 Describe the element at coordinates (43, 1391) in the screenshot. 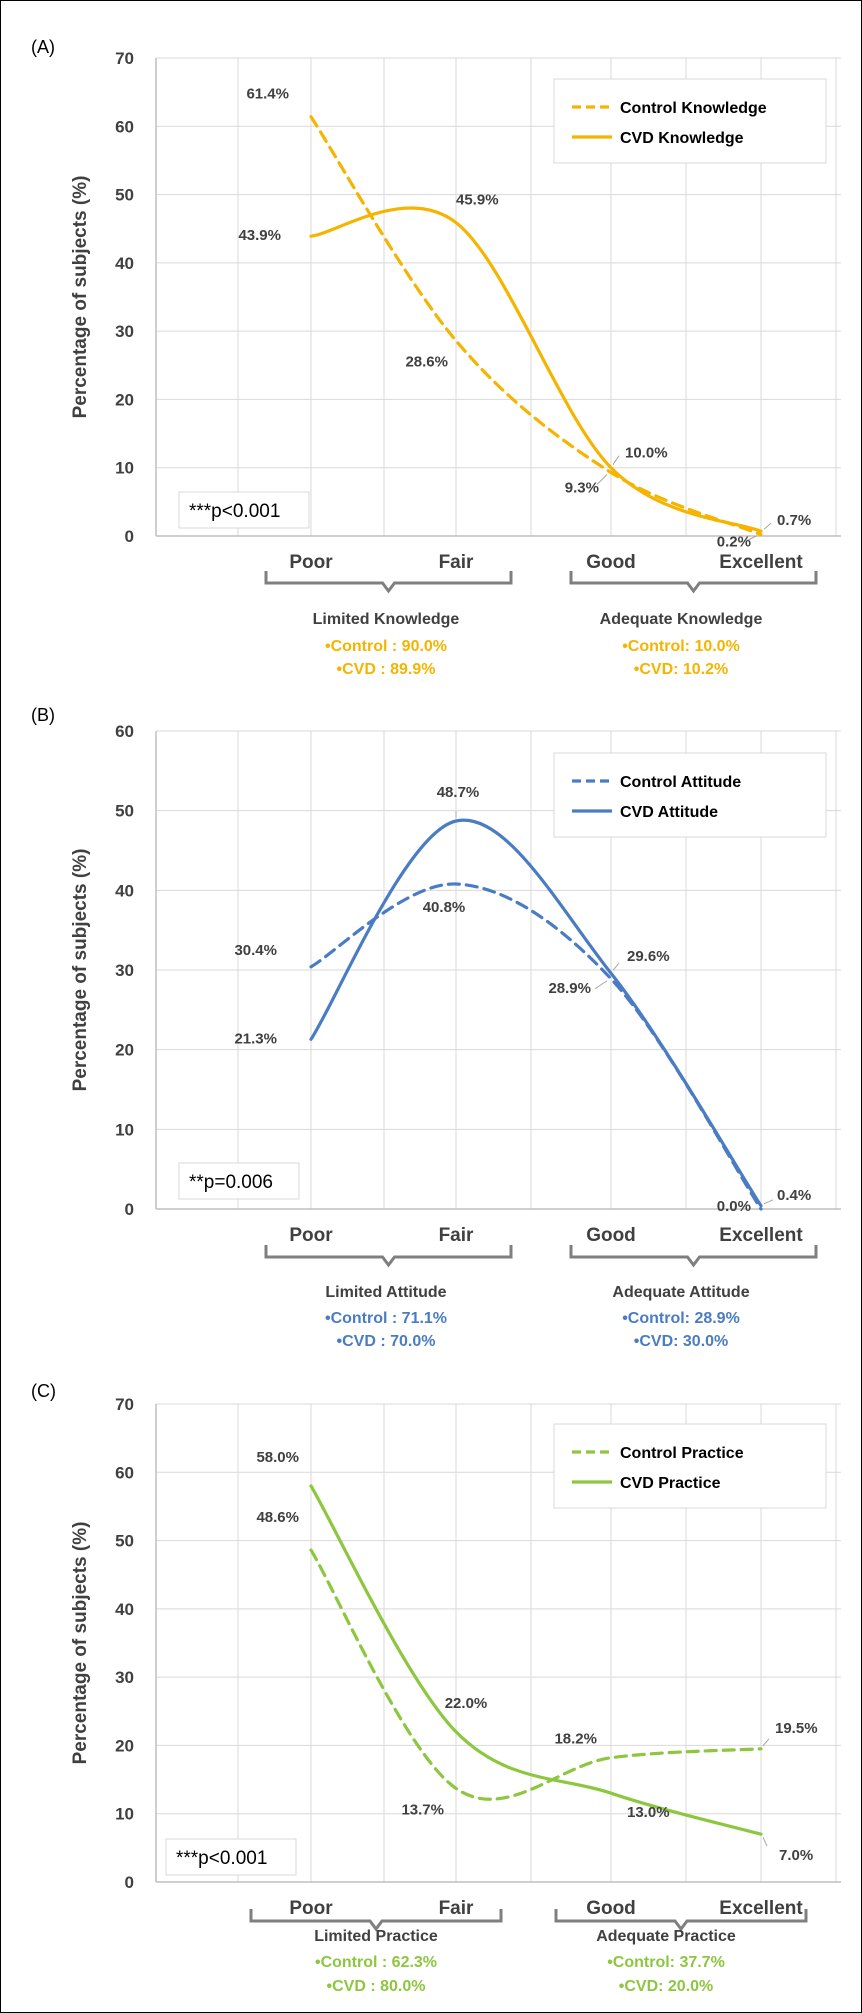

I see `panel-letter: (C)` at that location.